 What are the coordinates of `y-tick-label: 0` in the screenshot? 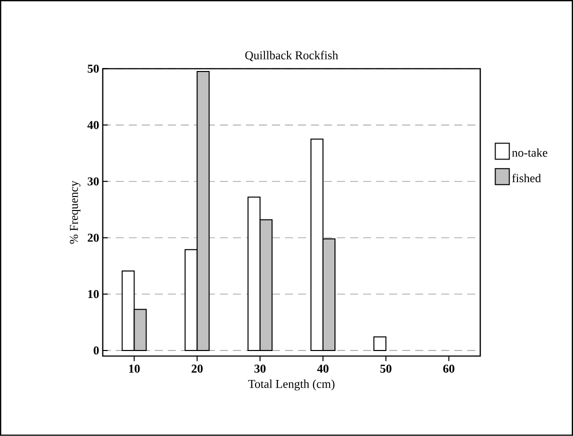 It's located at (96, 350).